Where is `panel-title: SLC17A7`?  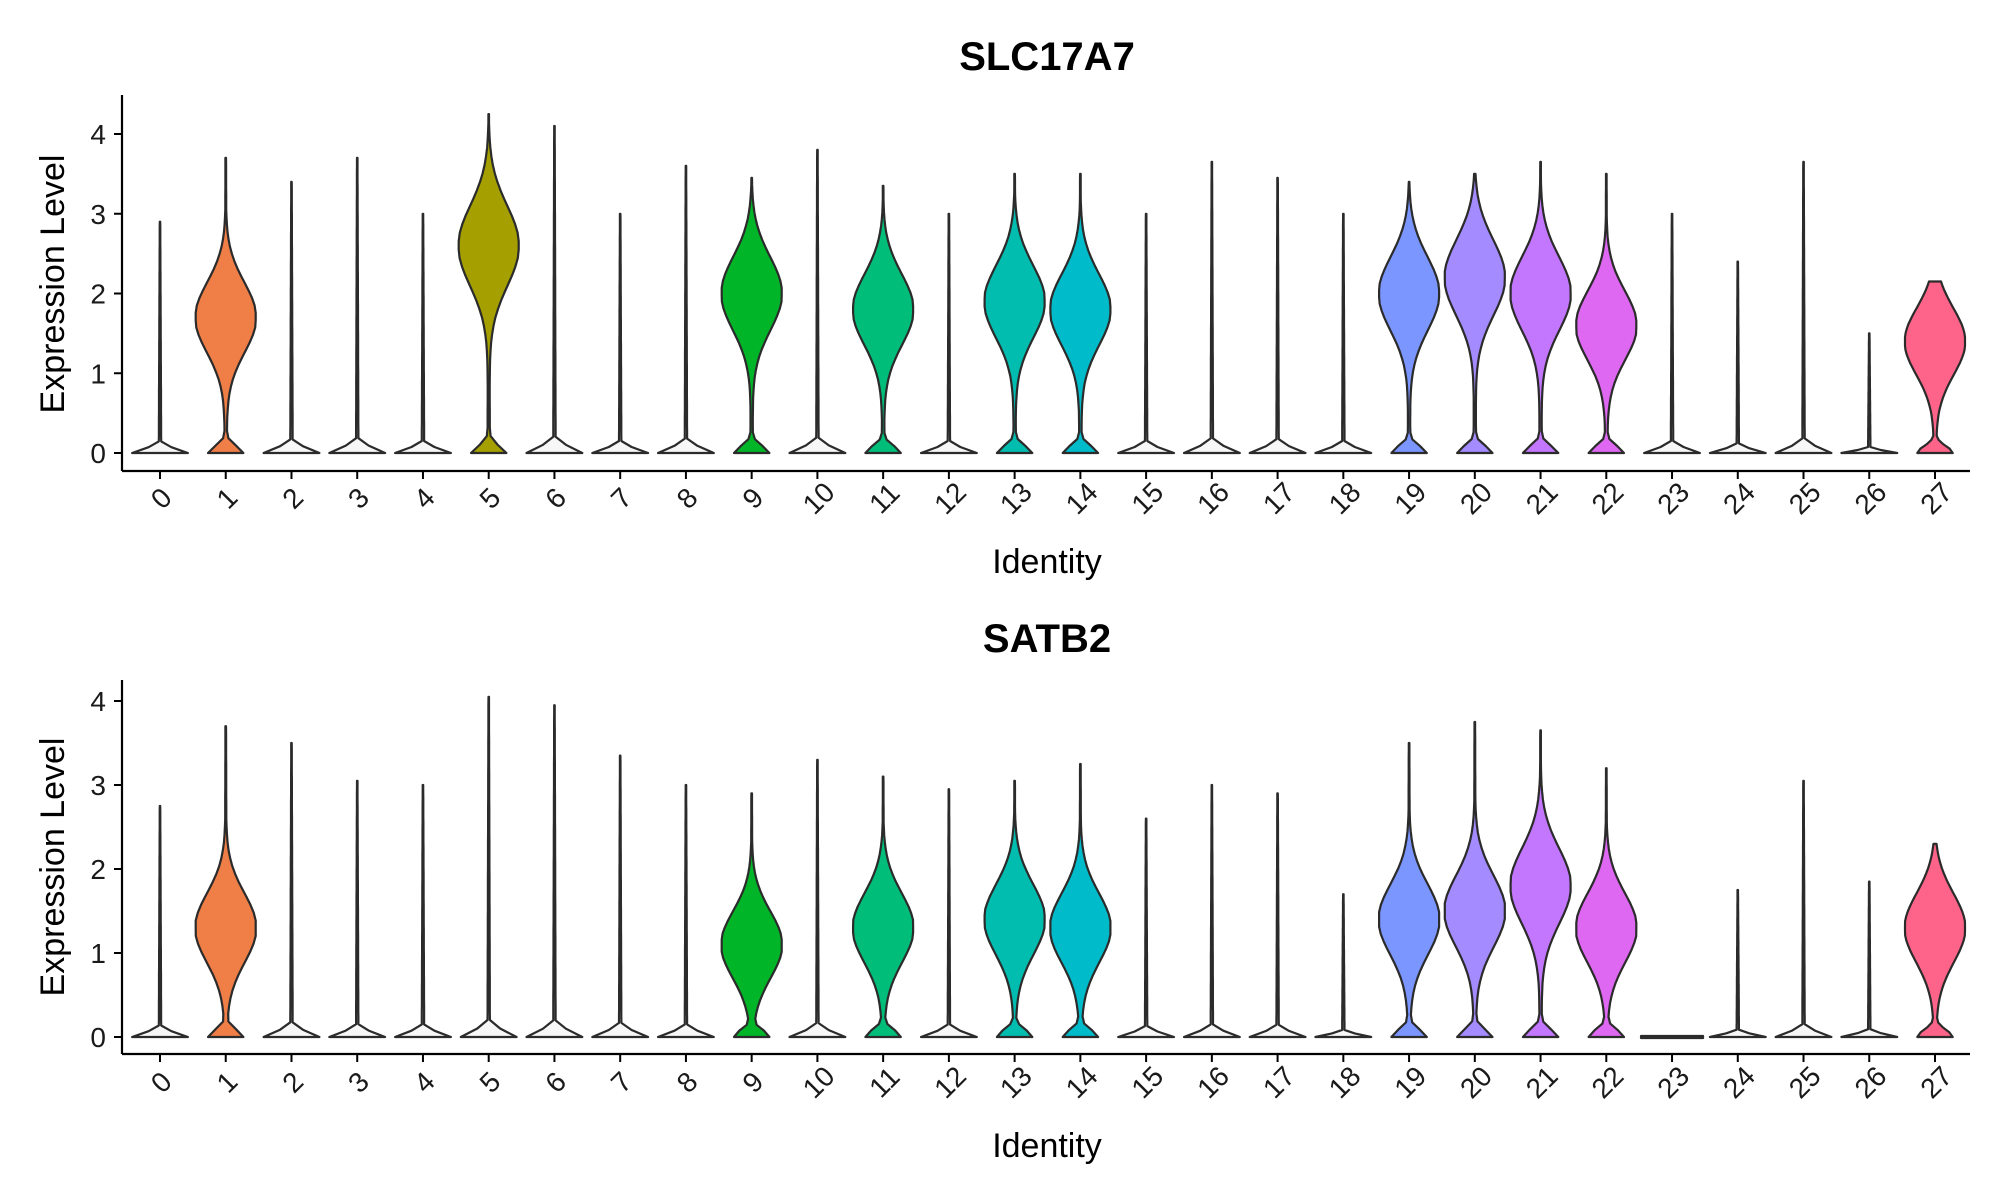 panel-title: SLC17A7 is located at coordinates (1047, 57).